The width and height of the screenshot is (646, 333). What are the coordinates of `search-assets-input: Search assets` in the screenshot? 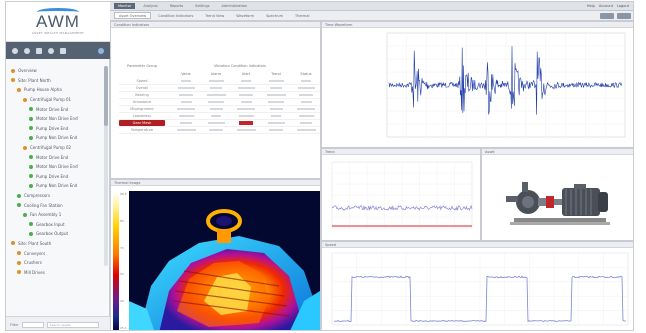 It's located at (72, 324).